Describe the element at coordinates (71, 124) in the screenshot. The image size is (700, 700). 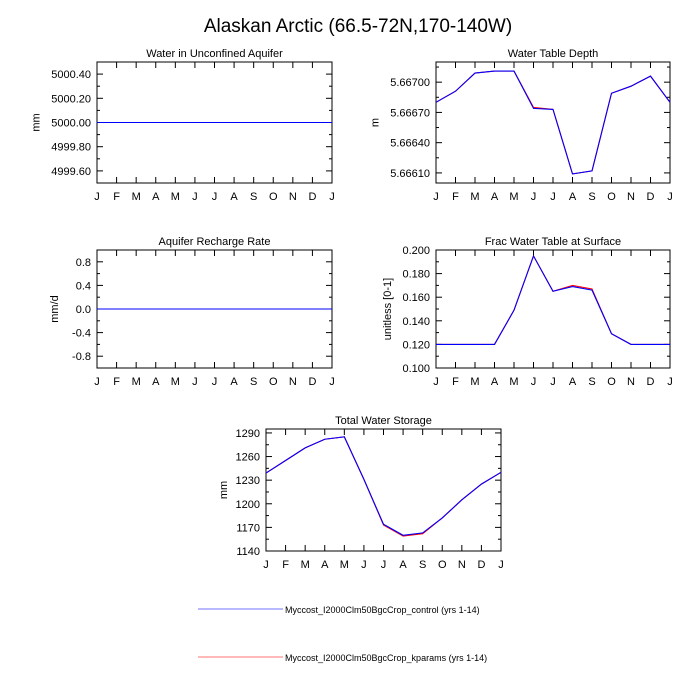
I see `y-tick-label: 5000.00` at that location.